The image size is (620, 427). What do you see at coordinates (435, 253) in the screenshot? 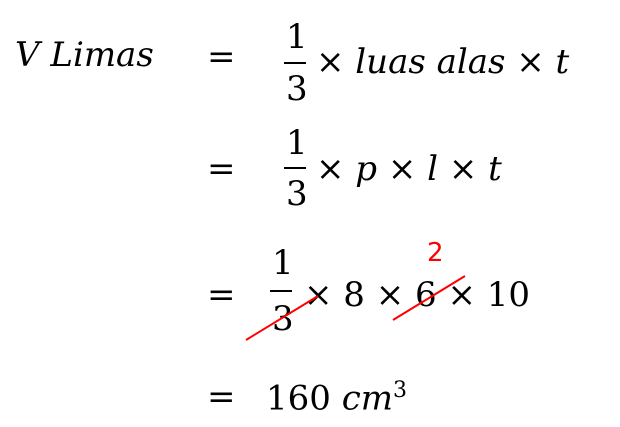
I see `correction-annotation: 2` at bounding box center [435, 253].